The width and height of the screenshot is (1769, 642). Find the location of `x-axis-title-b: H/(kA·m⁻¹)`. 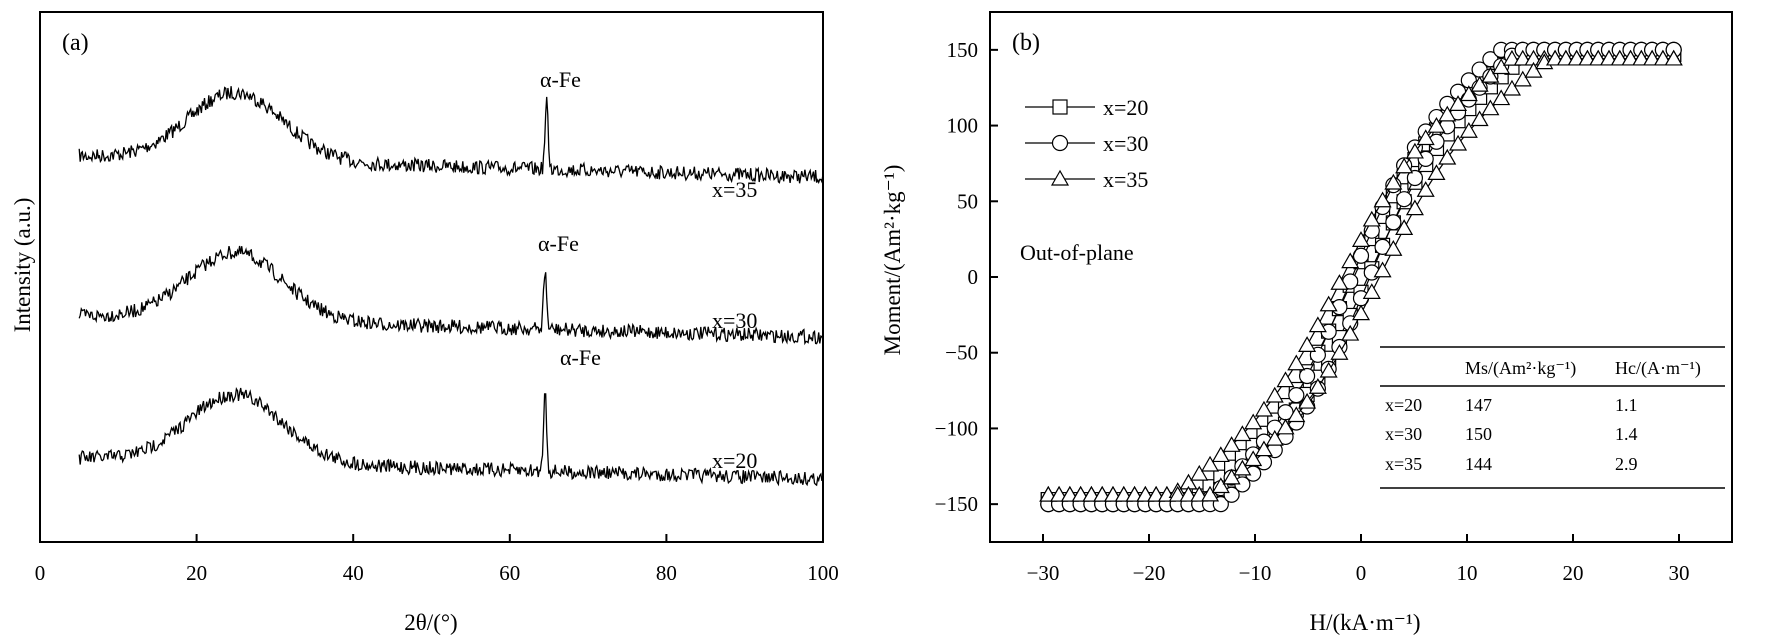

x-axis-title-b: H/(kA·m⁻¹) is located at coordinates (1364, 622).